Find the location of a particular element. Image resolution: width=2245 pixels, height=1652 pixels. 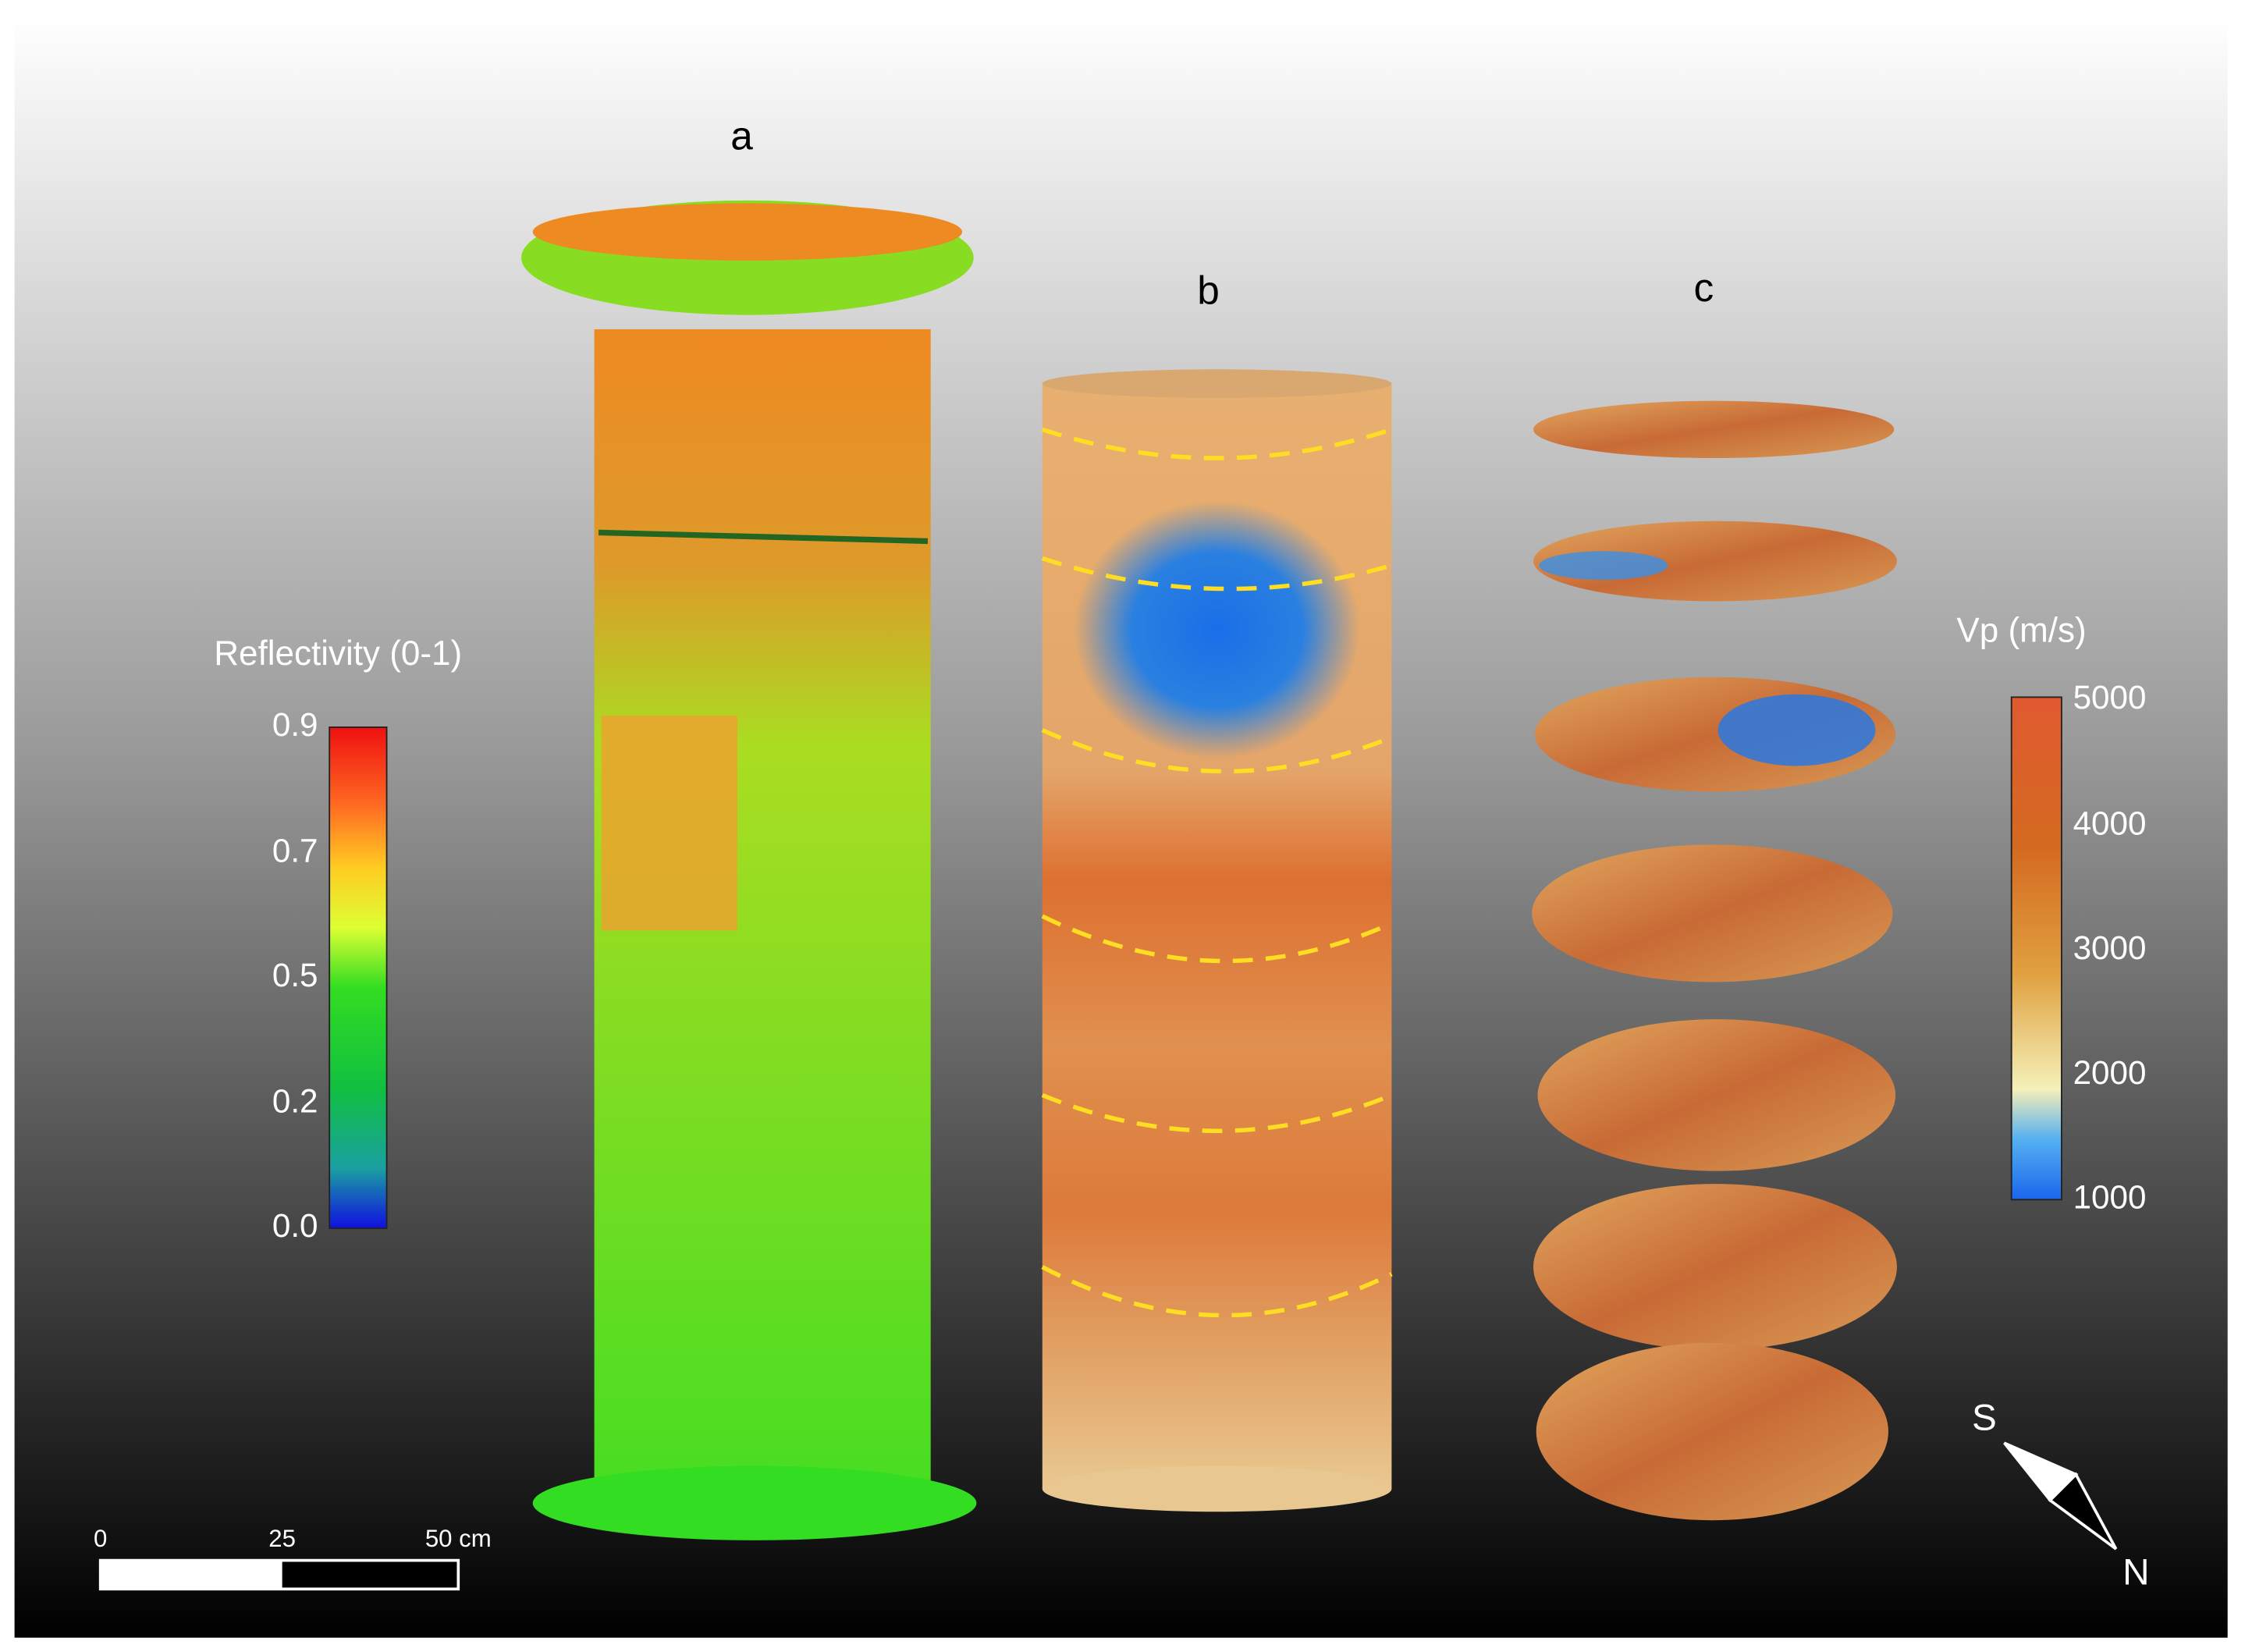

colorbar-tick: 0.9 is located at coordinates (295, 725).